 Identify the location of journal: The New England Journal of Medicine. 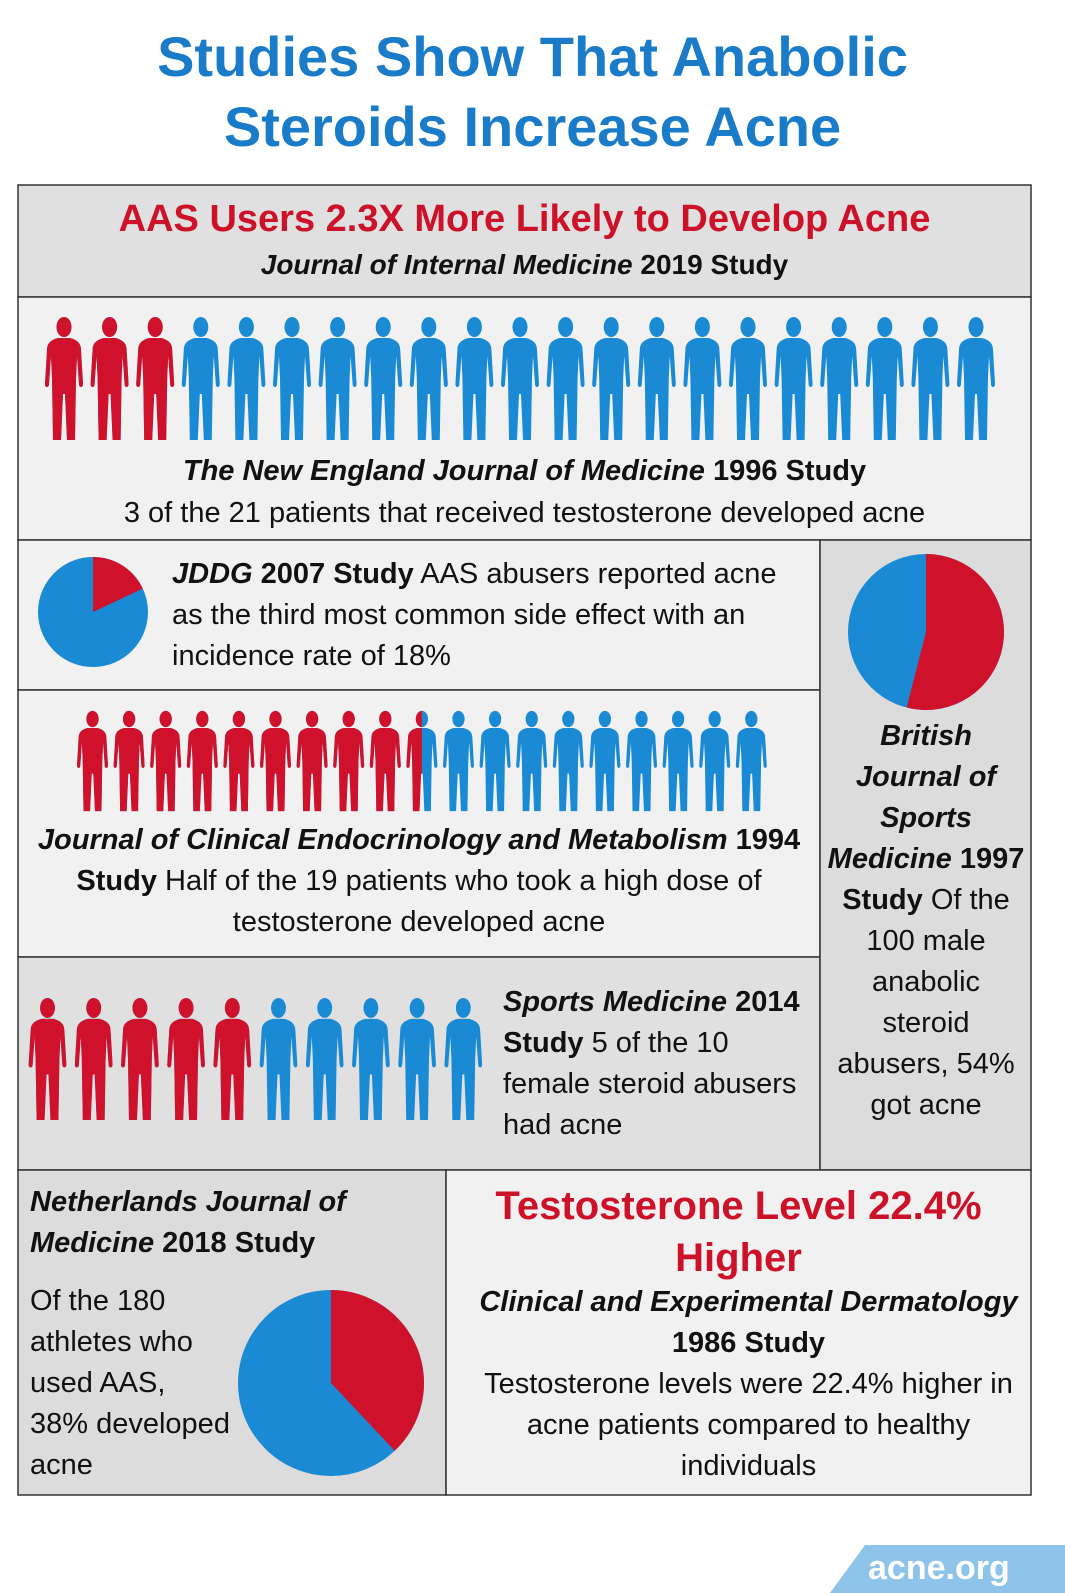
(443, 471).